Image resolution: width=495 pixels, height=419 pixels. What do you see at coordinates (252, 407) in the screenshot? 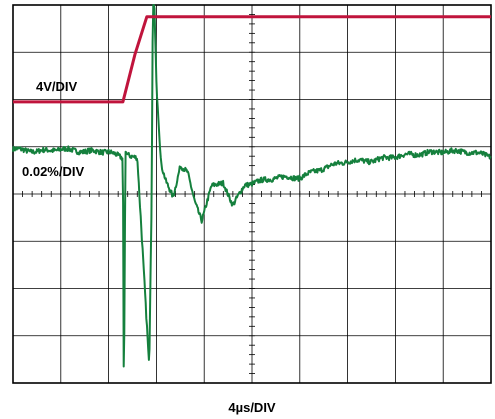
I see `x-axis-label: 4µs/DIV` at bounding box center [252, 407].